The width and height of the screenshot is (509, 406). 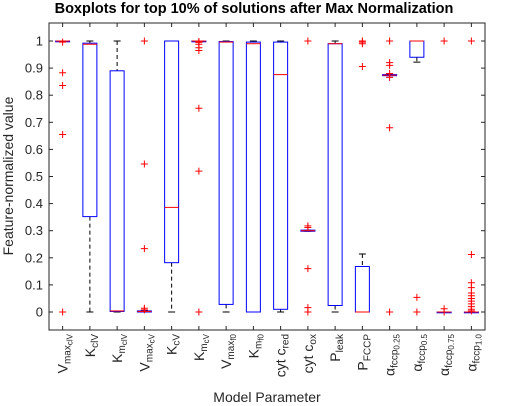 What do you see at coordinates (34, 176) in the screenshot?
I see `y-tick-label: 0.5` at bounding box center [34, 176].